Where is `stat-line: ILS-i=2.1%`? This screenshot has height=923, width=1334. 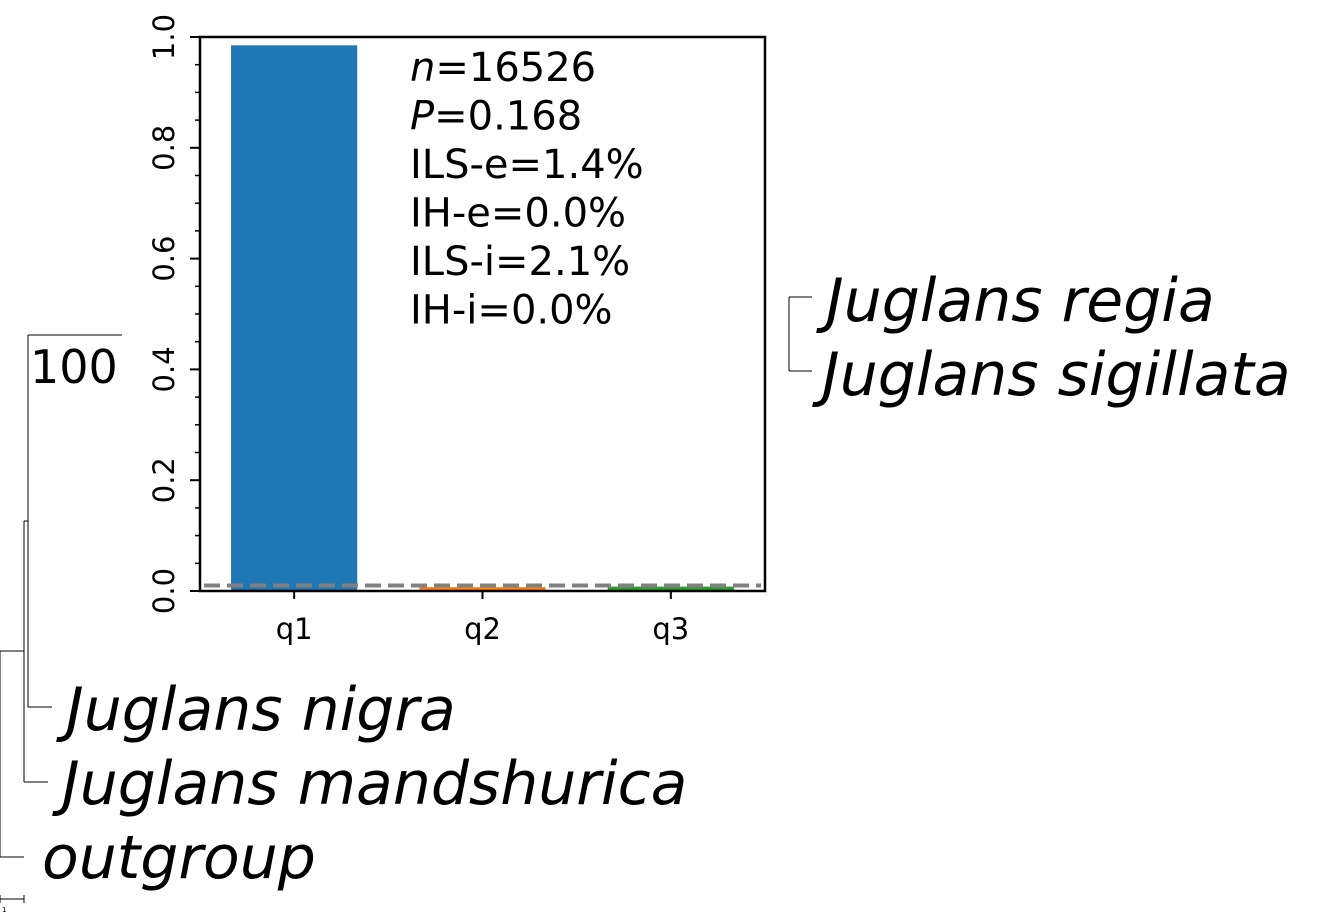
stat-line: ILS-i=2.1% is located at coordinates (520, 262).